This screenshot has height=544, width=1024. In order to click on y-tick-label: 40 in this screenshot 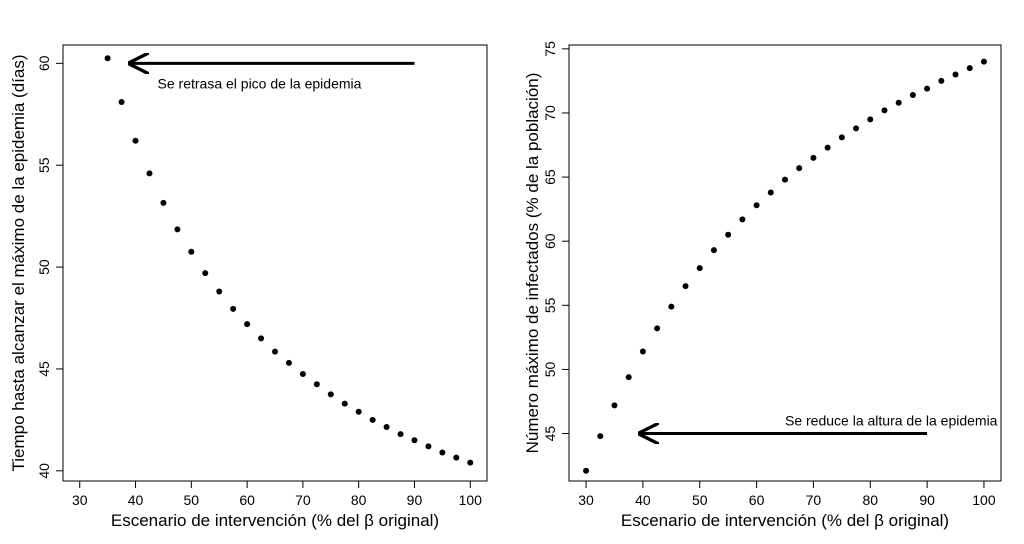, I will do `click(44, 471)`.